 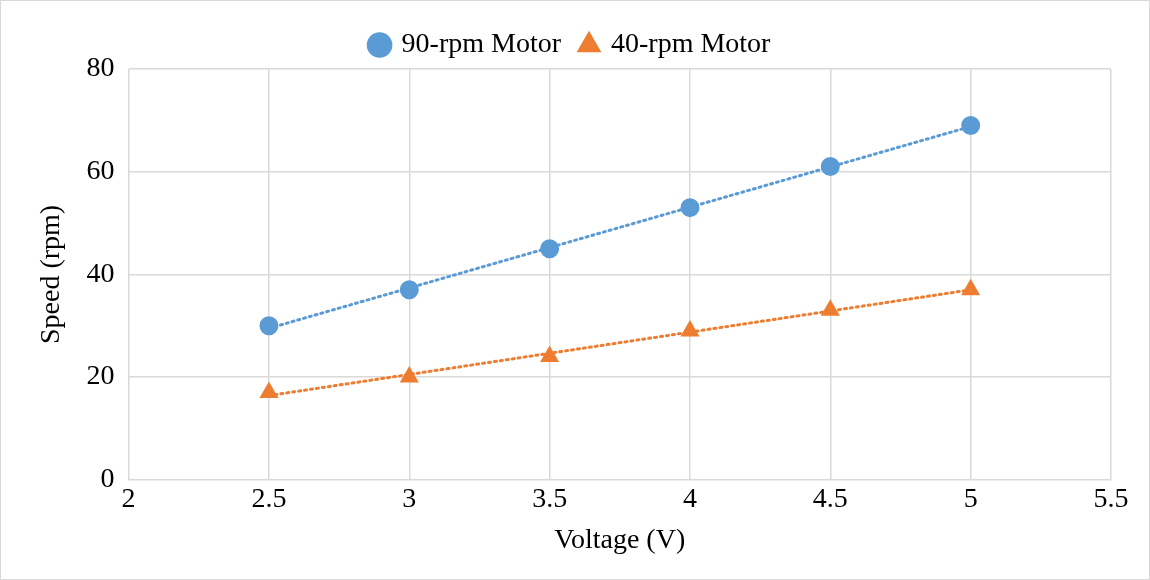 I want to click on x-tick-label: 2, so click(x=128, y=497).